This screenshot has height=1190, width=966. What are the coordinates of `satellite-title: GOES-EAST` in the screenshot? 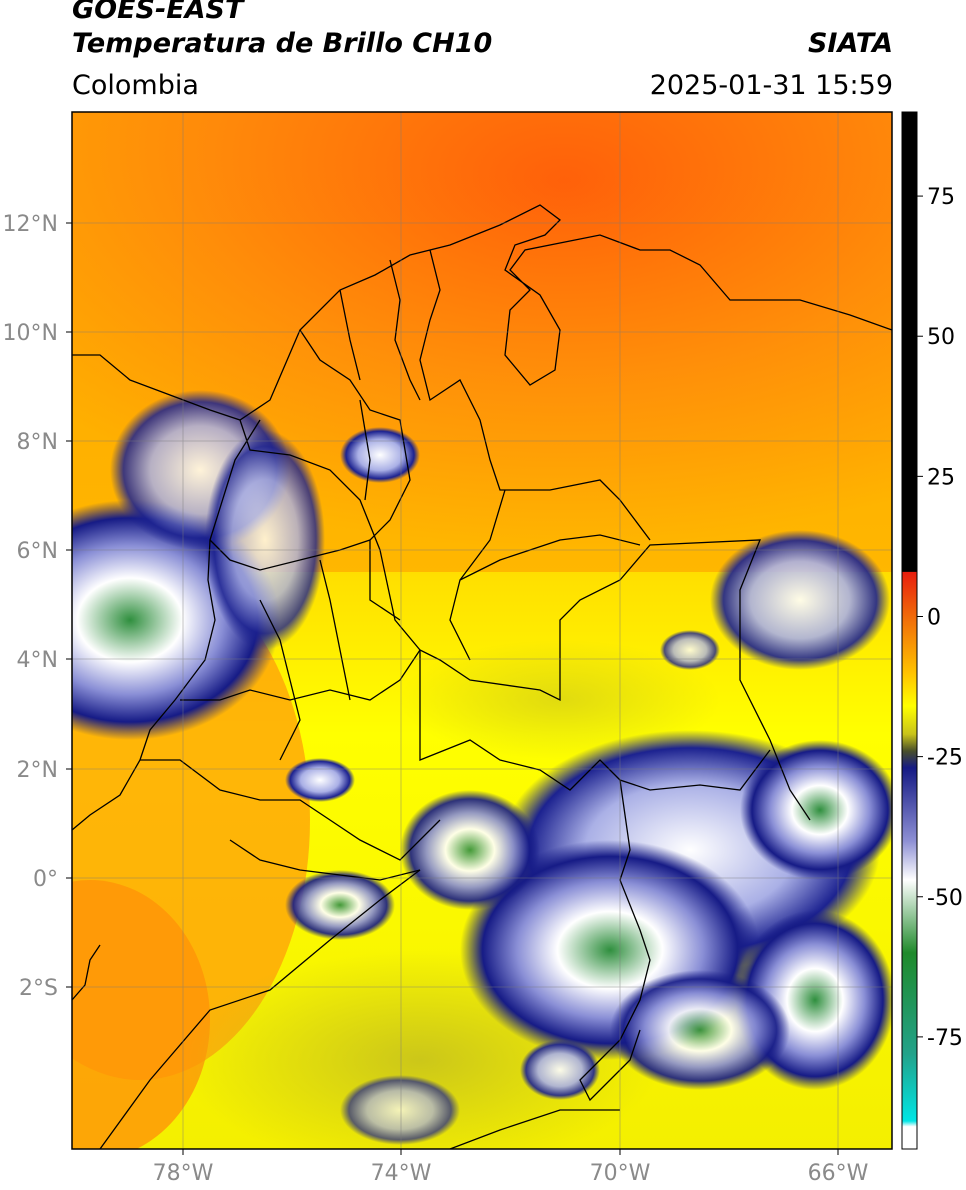 It's located at (158, 12).